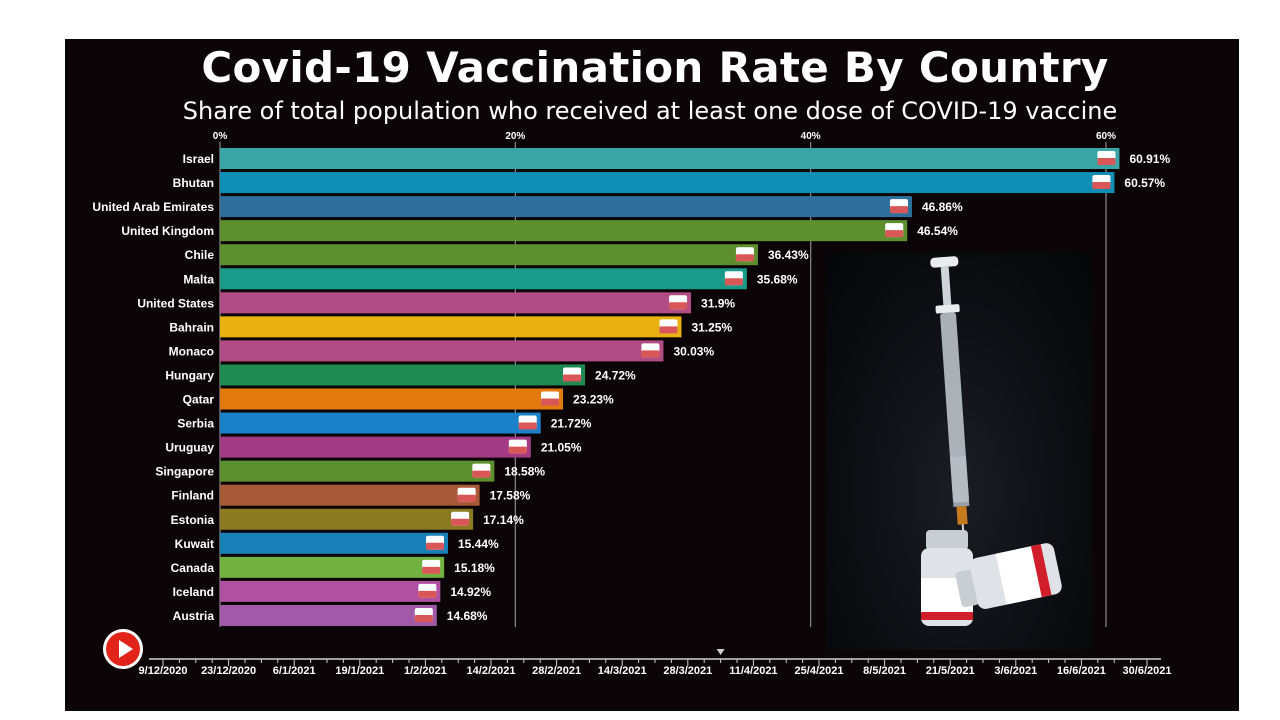  What do you see at coordinates (556, 671) in the screenshot?
I see `timeline-date-label: 28/2/2021` at bounding box center [556, 671].